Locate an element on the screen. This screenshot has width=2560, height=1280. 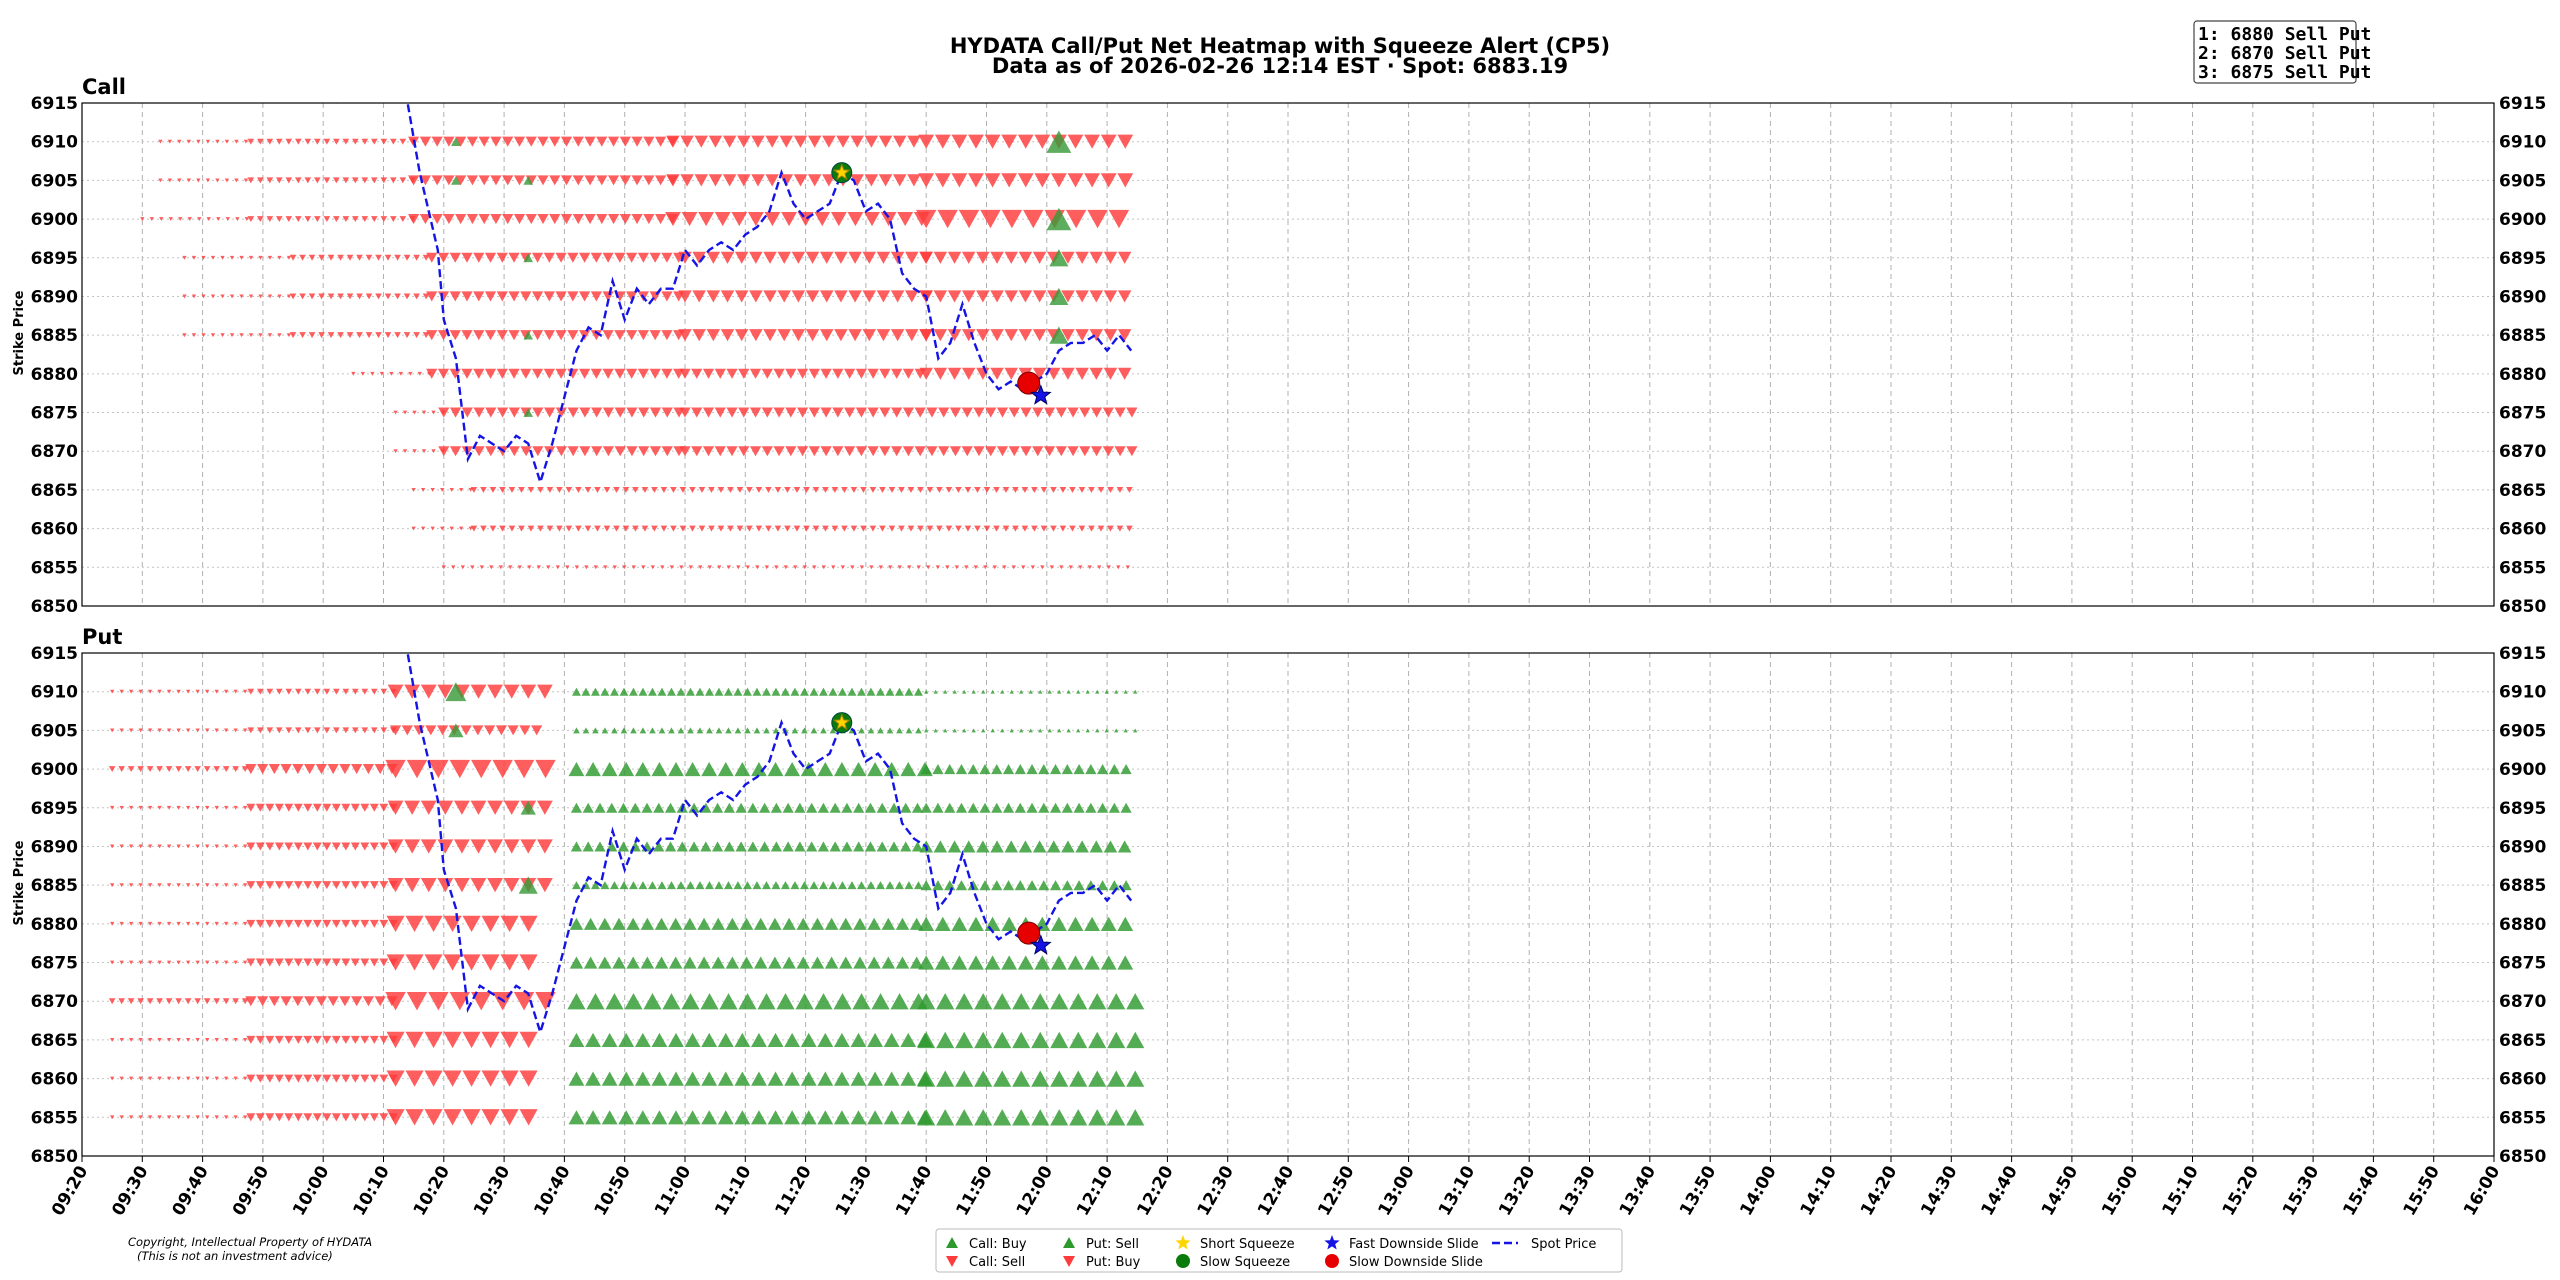
panel-title-call: Call is located at coordinates (104, 87).